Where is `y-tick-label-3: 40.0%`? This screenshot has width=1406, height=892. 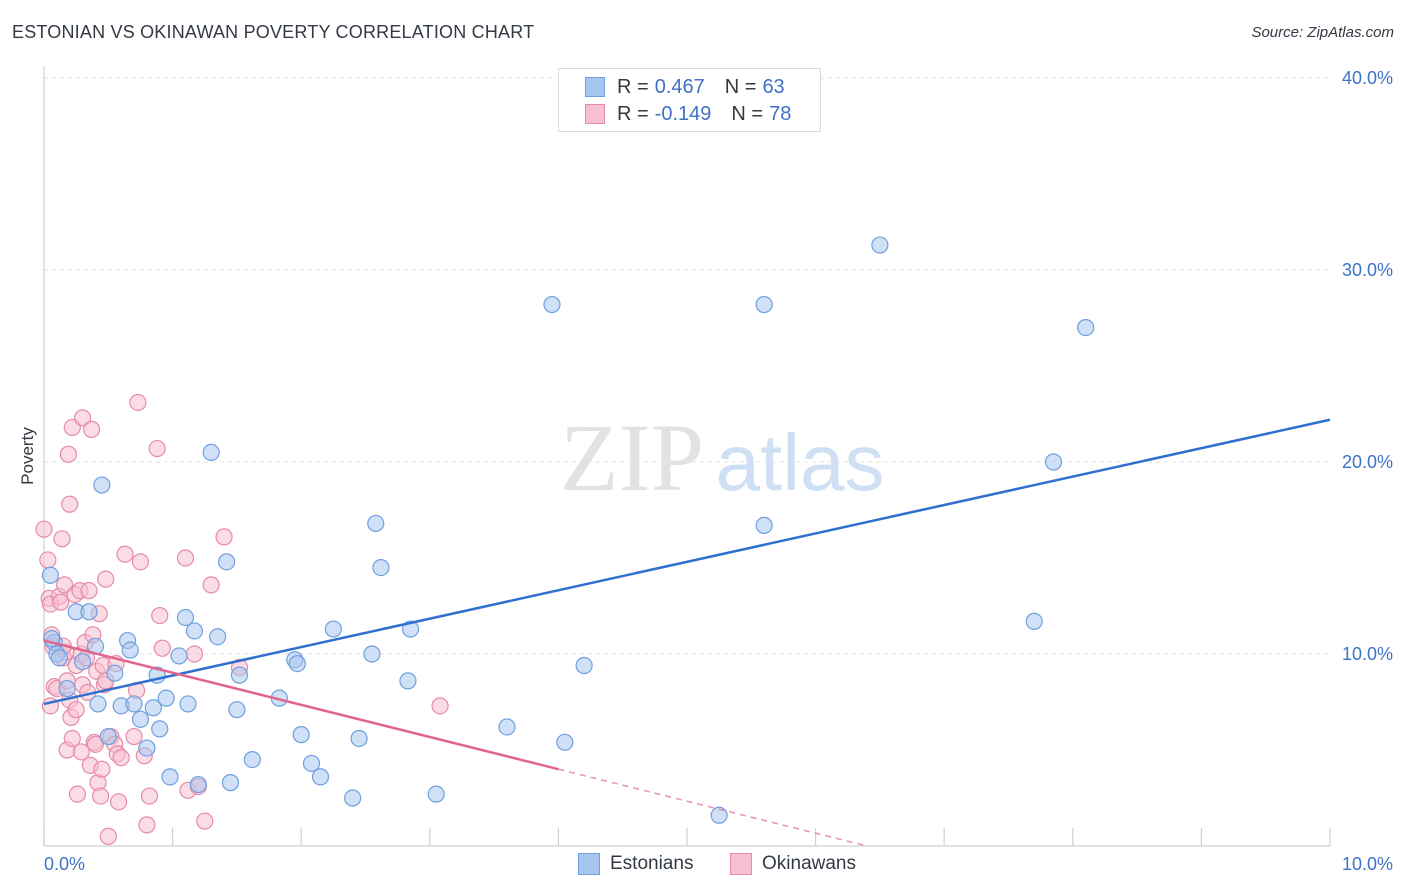 y-tick-label-3: 40.0% is located at coordinates (1367, 78).